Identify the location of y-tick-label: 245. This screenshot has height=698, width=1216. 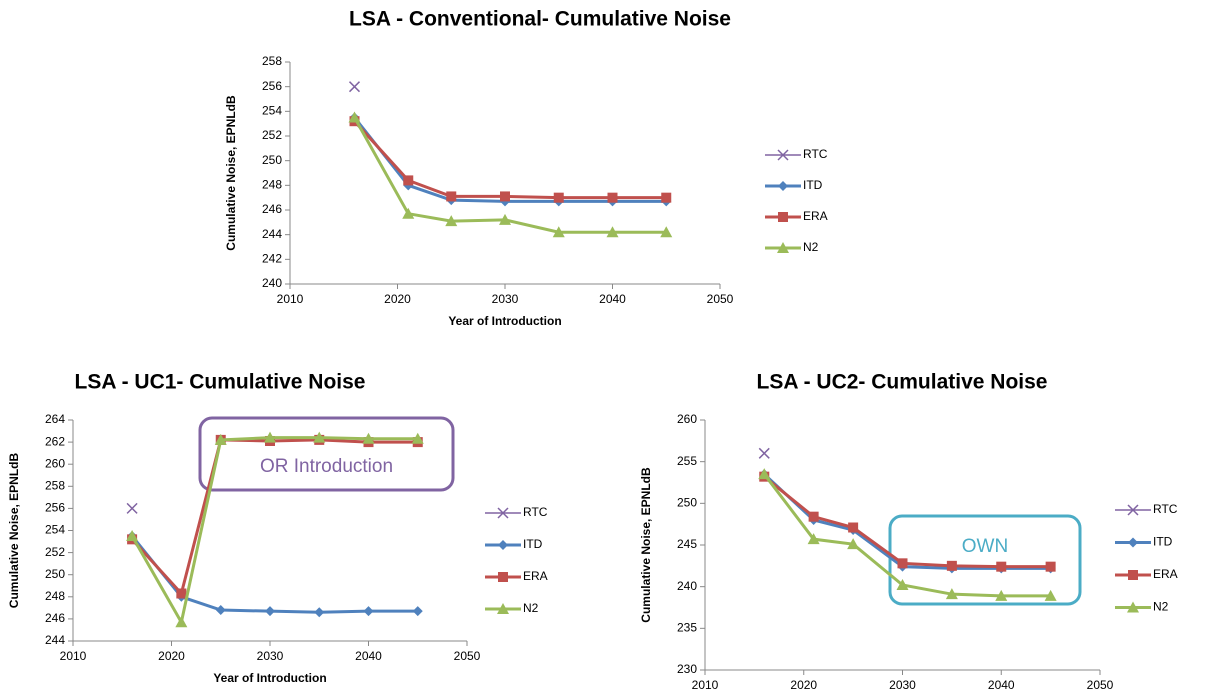
(687, 544).